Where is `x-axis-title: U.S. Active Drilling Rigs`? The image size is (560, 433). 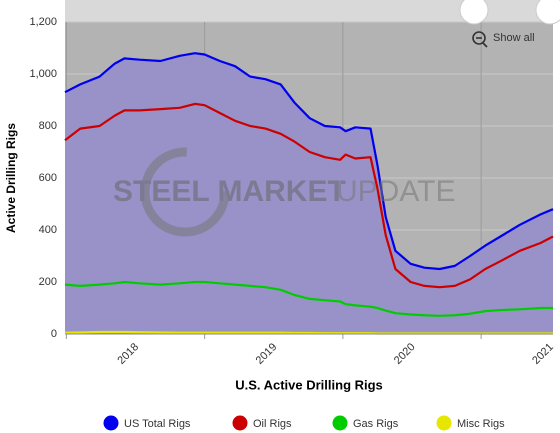
x-axis-title: U.S. Active Drilling Rigs is located at coordinates (309, 384).